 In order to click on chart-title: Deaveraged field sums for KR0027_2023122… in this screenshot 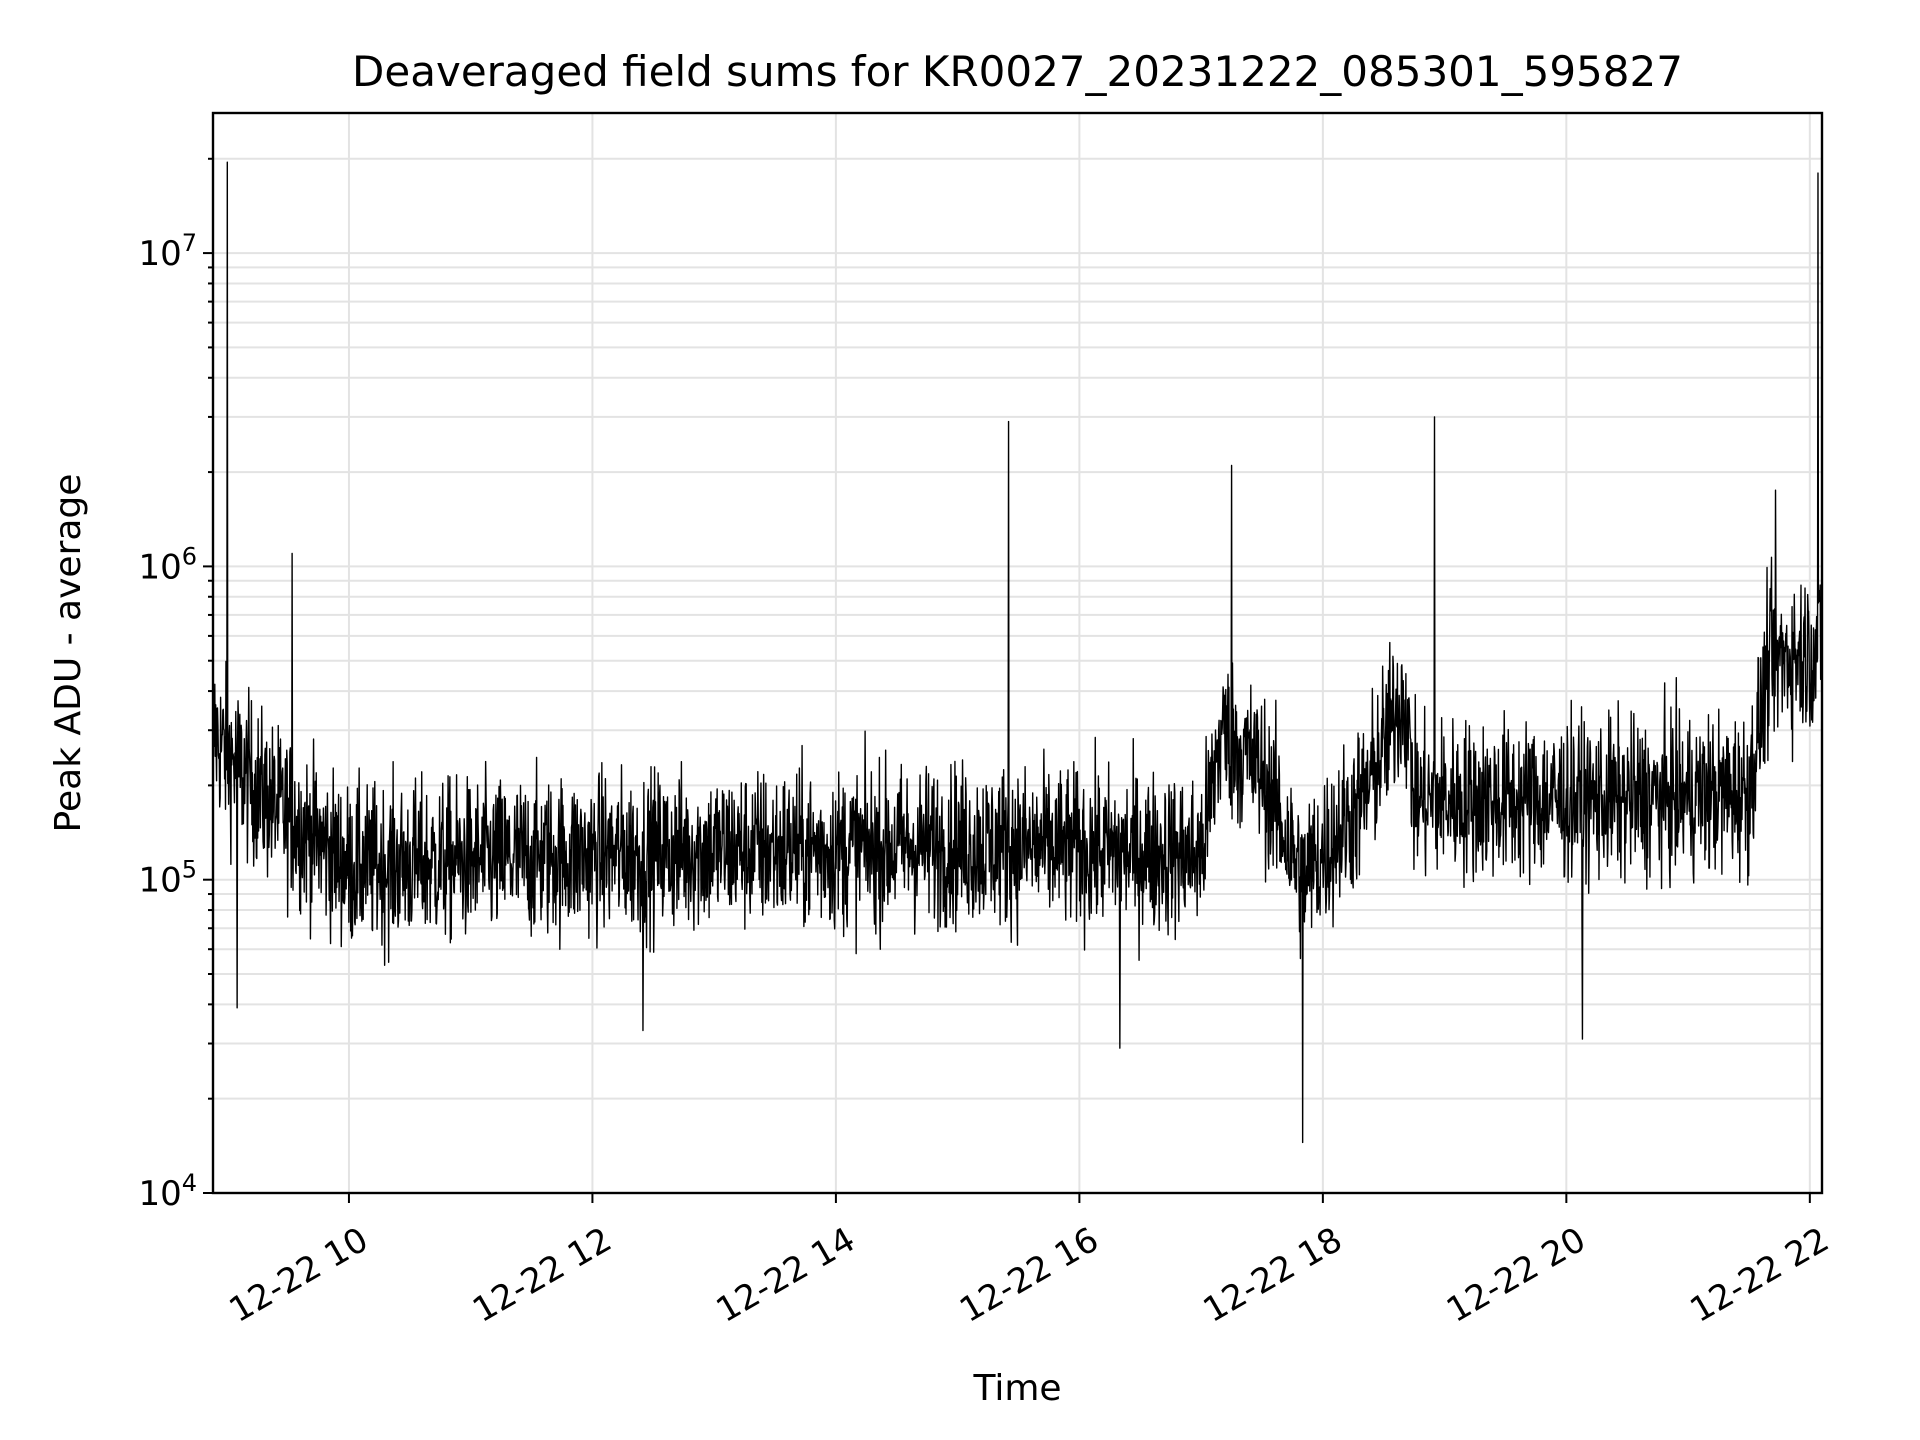, I will do `click(1017, 71)`.